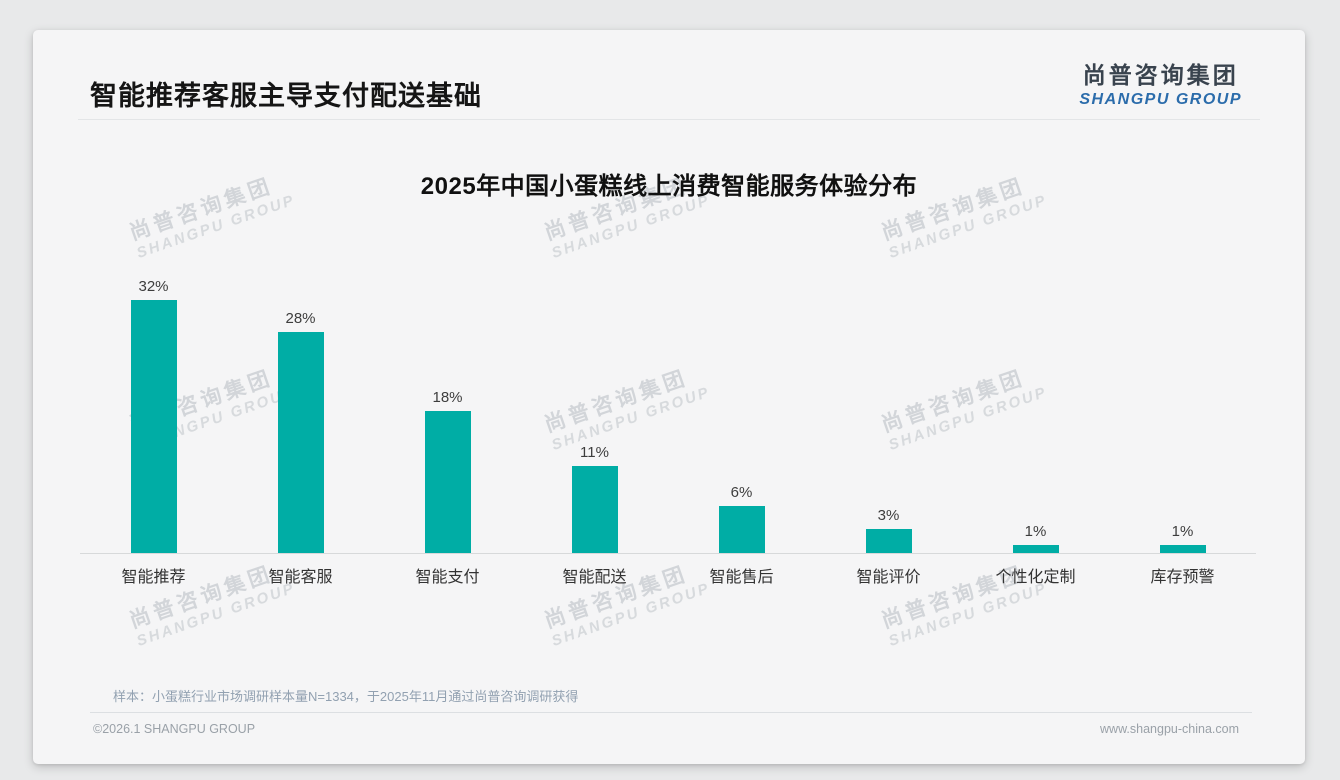 Image resolution: width=1340 pixels, height=780 pixels. Describe the element at coordinates (174, 729) in the screenshot. I see `copyright-text: ©2026.1 SHANGPU GROUP` at that location.